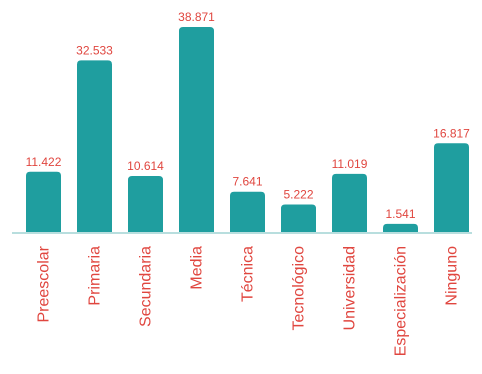 The width and height of the screenshot is (482, 374). Describe the element at coordinates (401, 301) in the screenshot. I see `category-label-7: Especialización` at that location.